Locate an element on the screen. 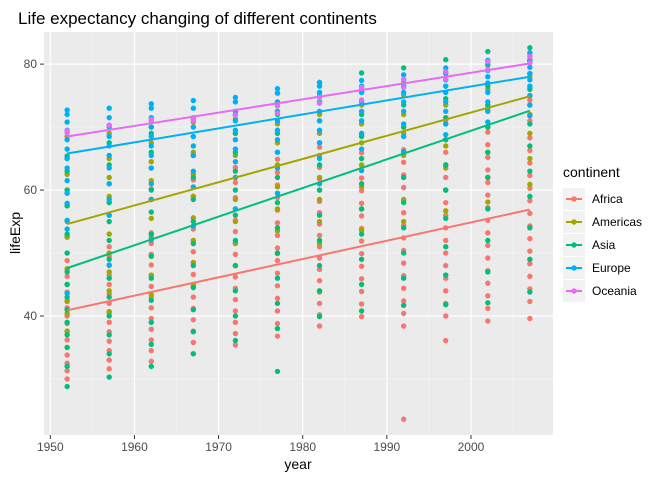 The image size is (672, 480). trend-line-africa is located at coordinates (298, 260).